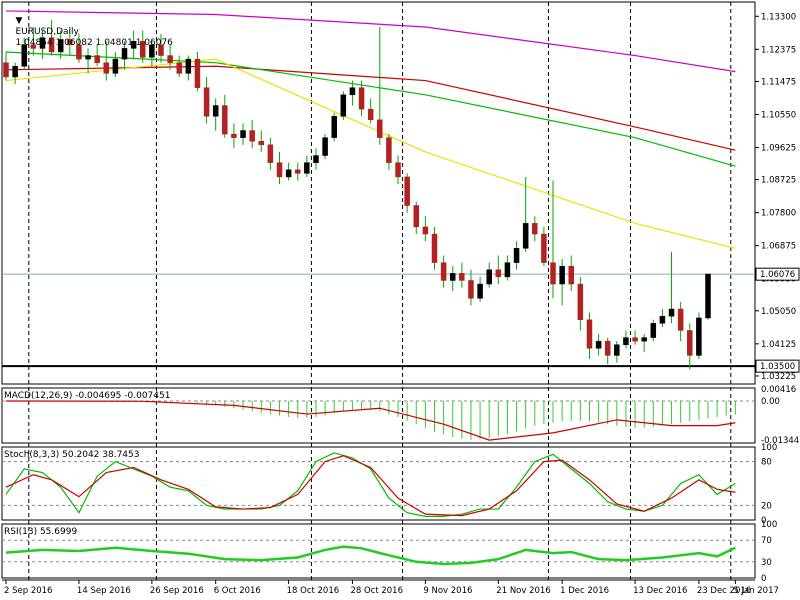  What do you see at coordinates (724, 591) in the screenshot?
I see `date-tick-label: 23 Dec 2016` at bounding box center [724, 591].